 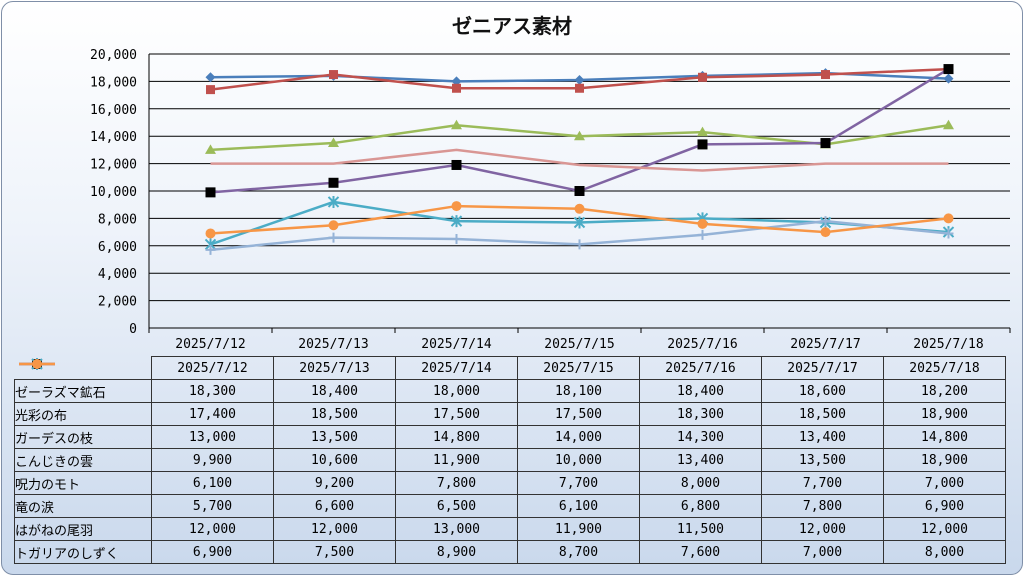 I want to click on table-cell: 7,500, so click(x=334, y=552).